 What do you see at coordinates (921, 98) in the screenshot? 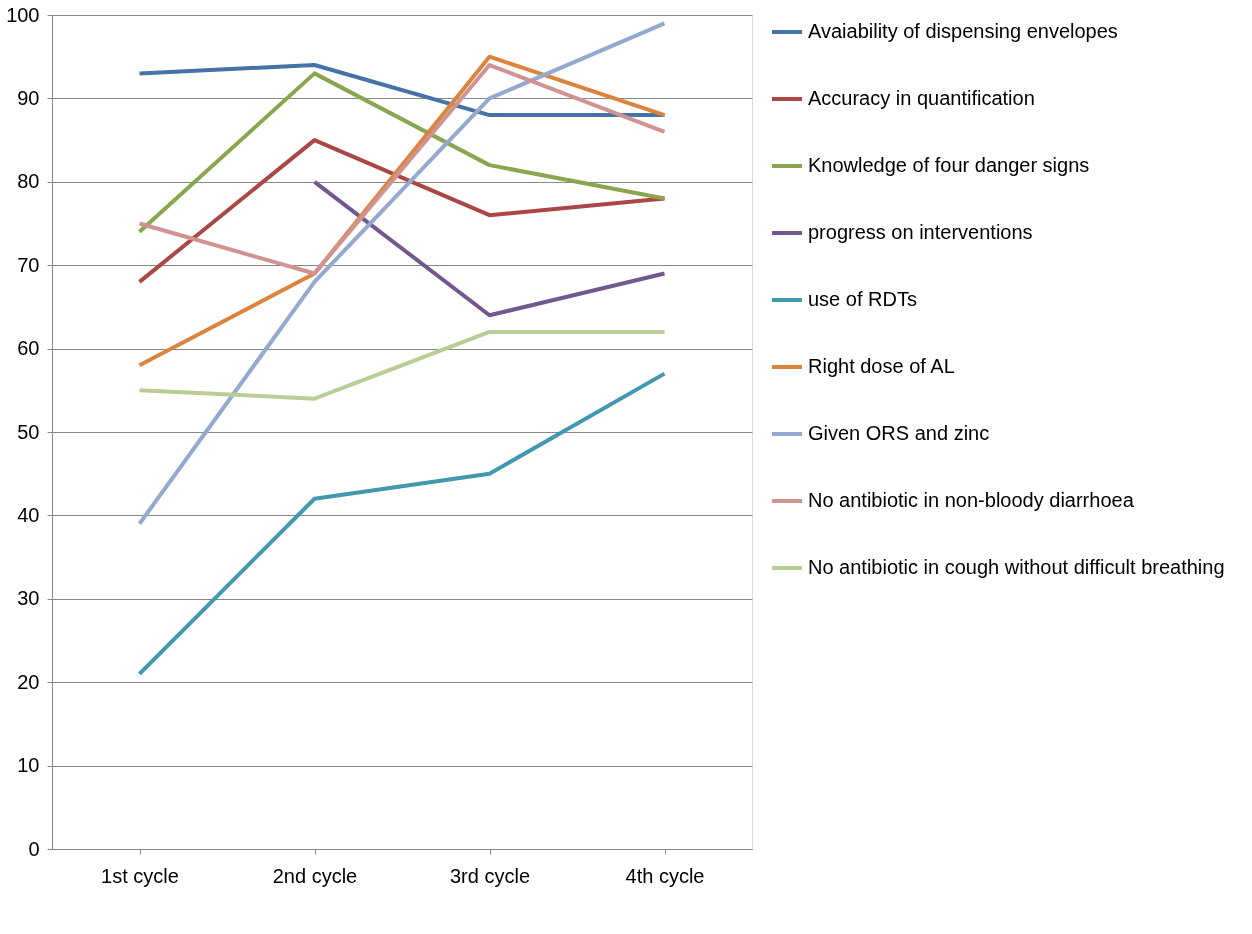
I see `legend-label: Accuracy in quantification` at bounding box center [921, 98].